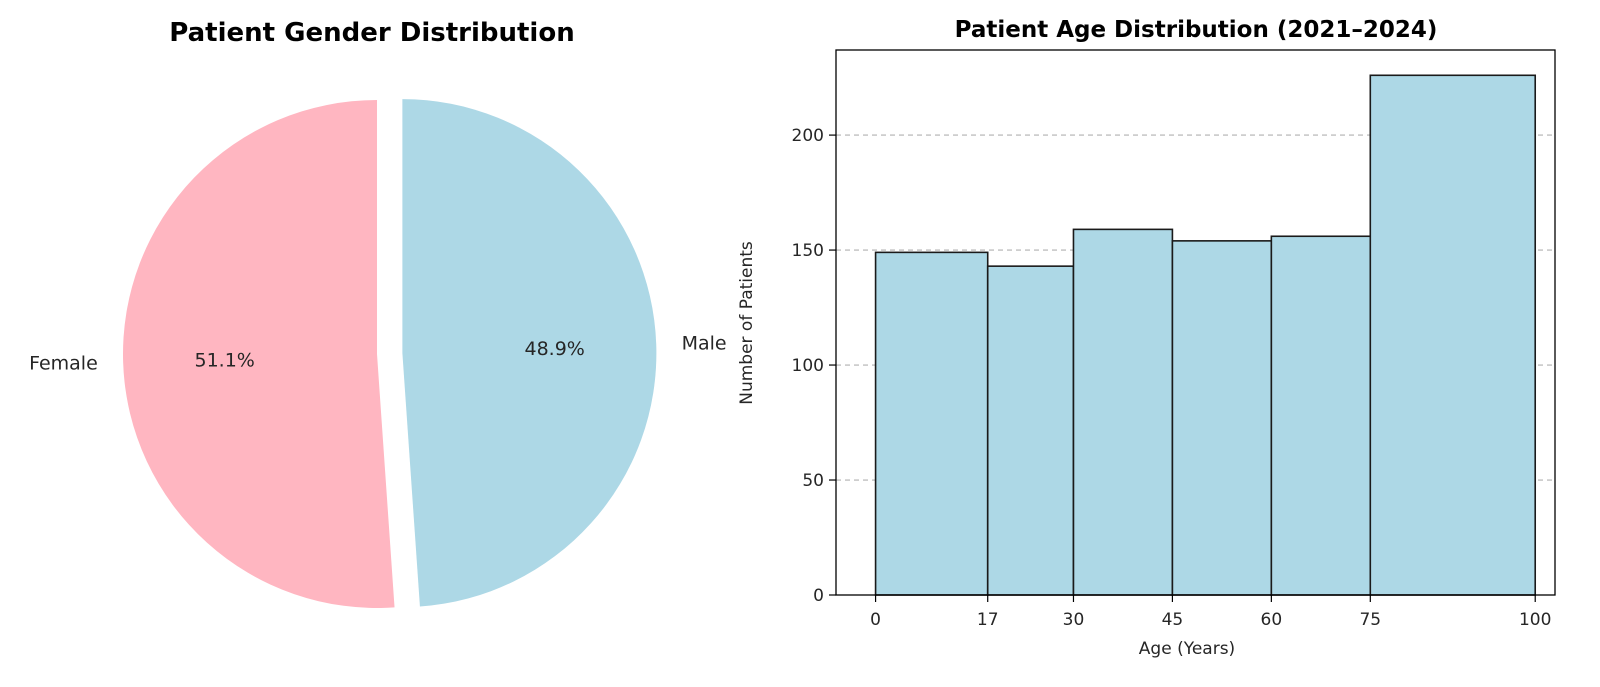 This screenshot has height=687, width=1600. I want to click on x-tick-label: 17, so click(988, 620).